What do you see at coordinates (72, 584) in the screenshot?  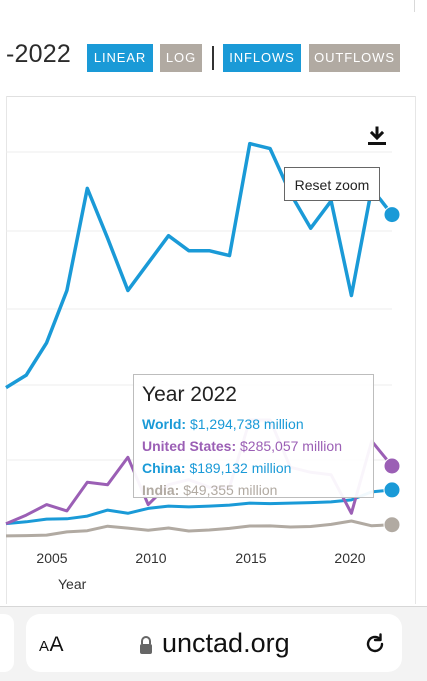 I see `x-axis-title: Year` at bounding box center [72, 584].